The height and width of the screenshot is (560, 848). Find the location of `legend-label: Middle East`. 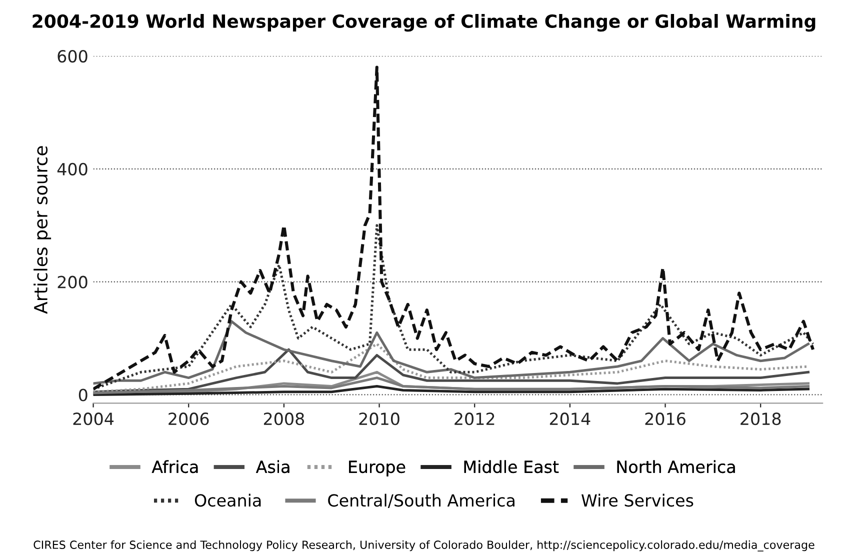

legend-label: Middle East is located at coordinates (511, 467).